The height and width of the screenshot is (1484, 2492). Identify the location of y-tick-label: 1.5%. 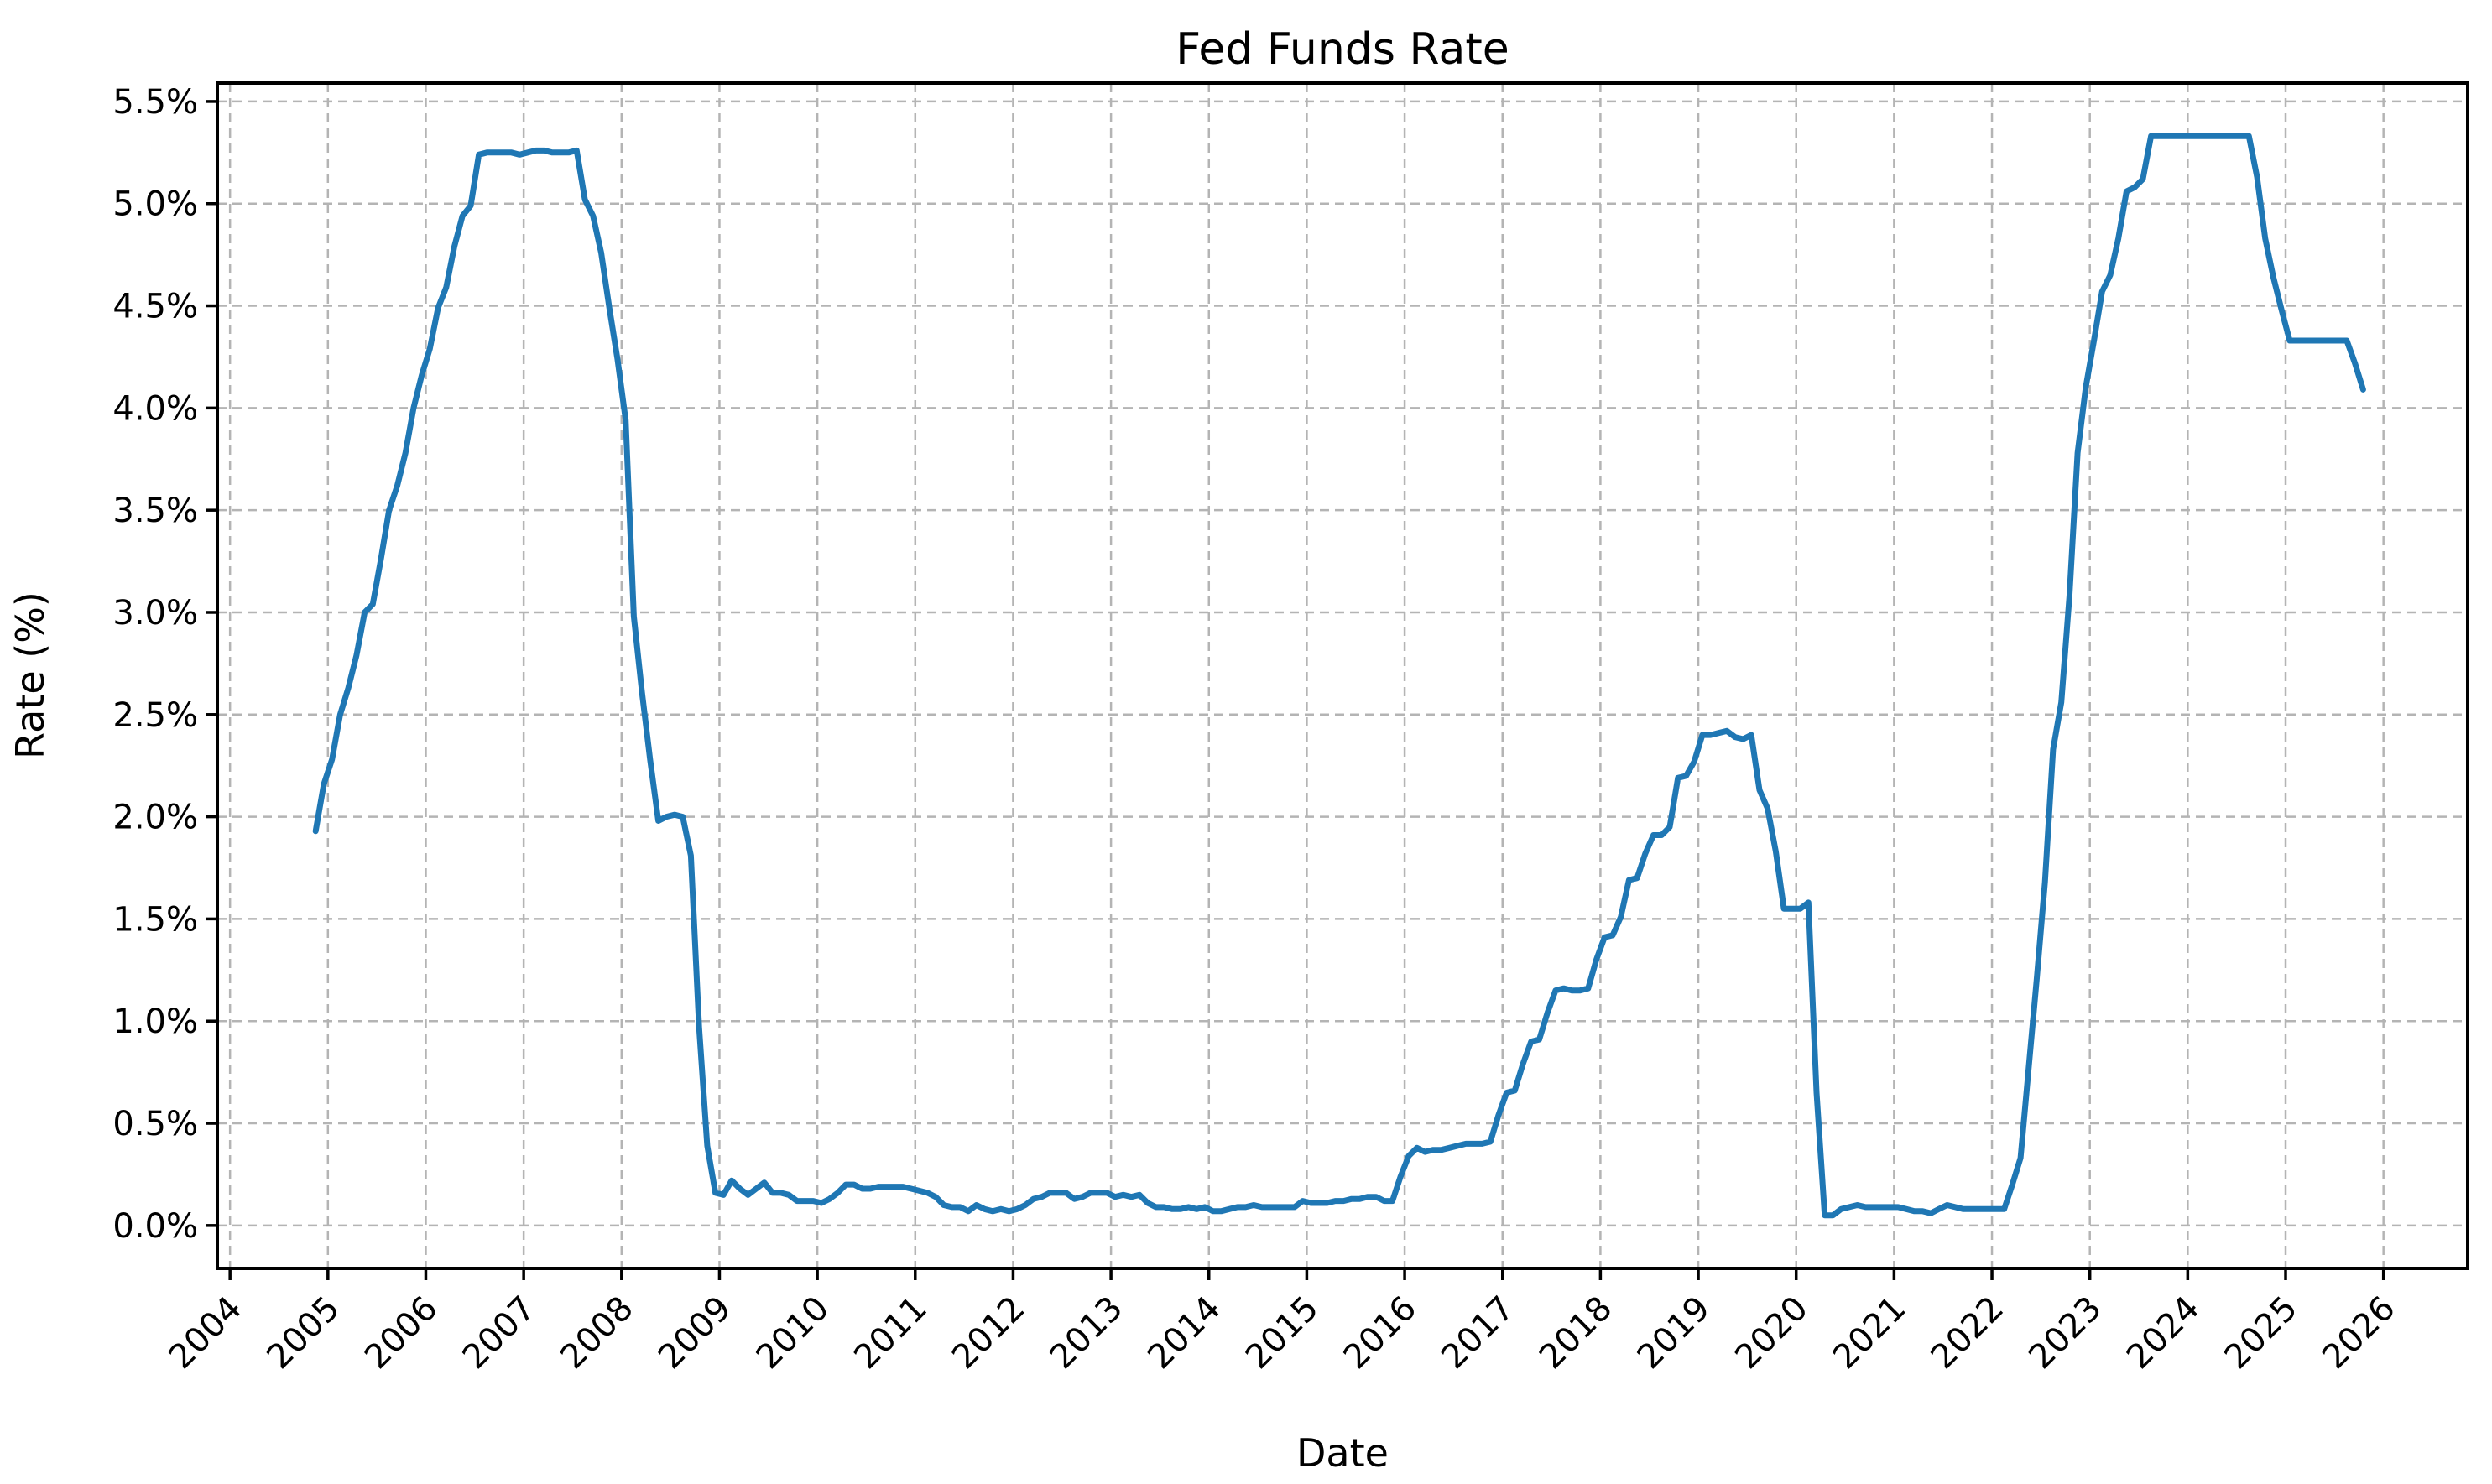
(155, 919).